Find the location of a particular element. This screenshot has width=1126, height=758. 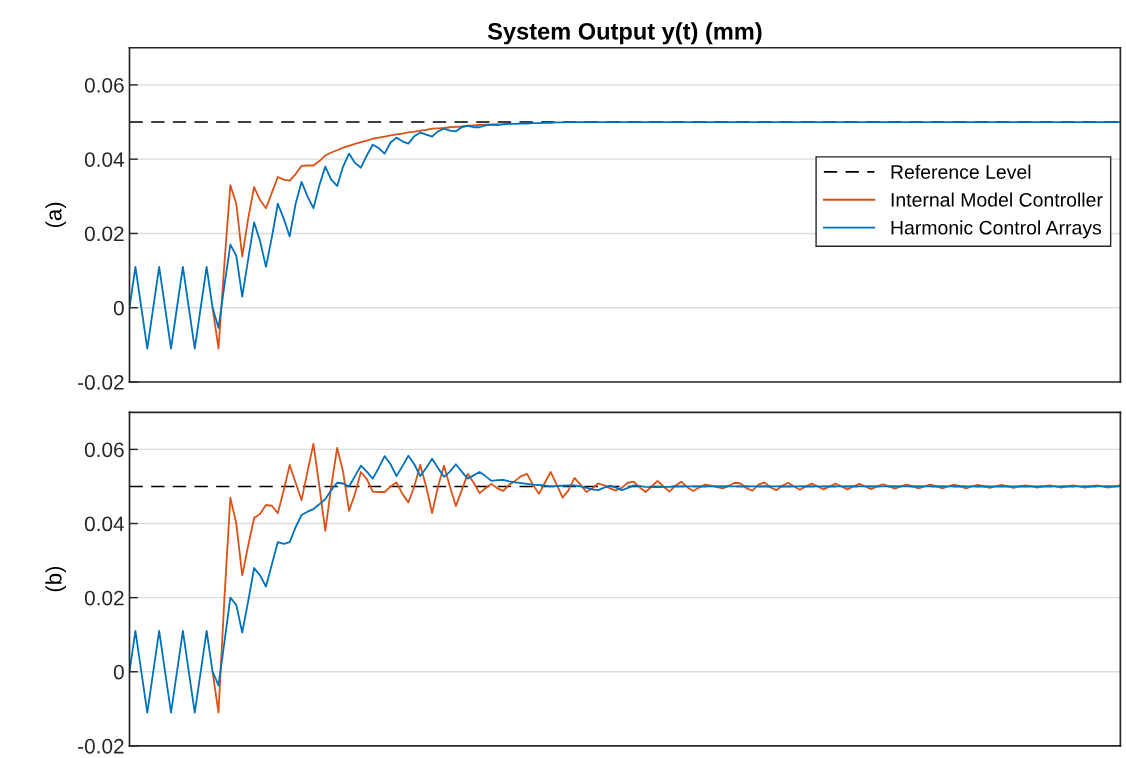

legend-label: Reference Level is located at coordinates (961, 171).